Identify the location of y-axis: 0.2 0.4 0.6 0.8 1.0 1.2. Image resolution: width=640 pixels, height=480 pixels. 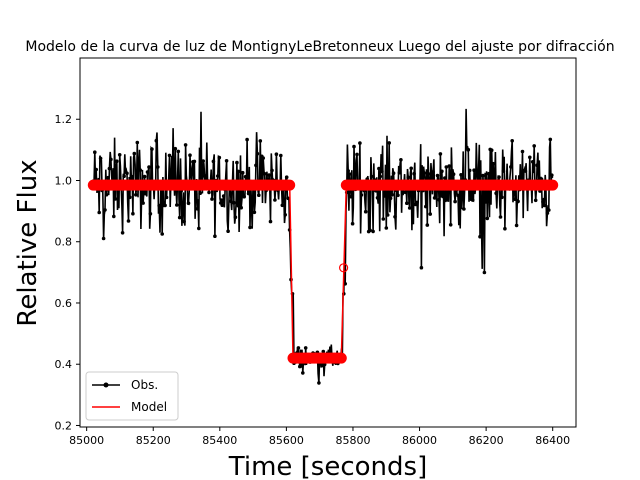
(67, 272).